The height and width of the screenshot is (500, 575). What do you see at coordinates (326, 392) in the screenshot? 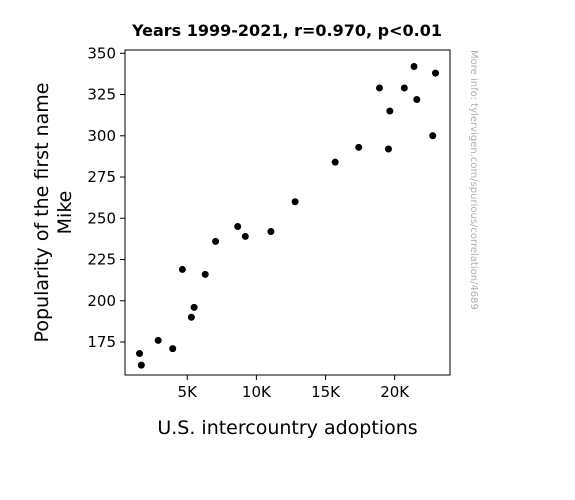
I see `x-tick-label: 15K` at bounding box center [326, 392].